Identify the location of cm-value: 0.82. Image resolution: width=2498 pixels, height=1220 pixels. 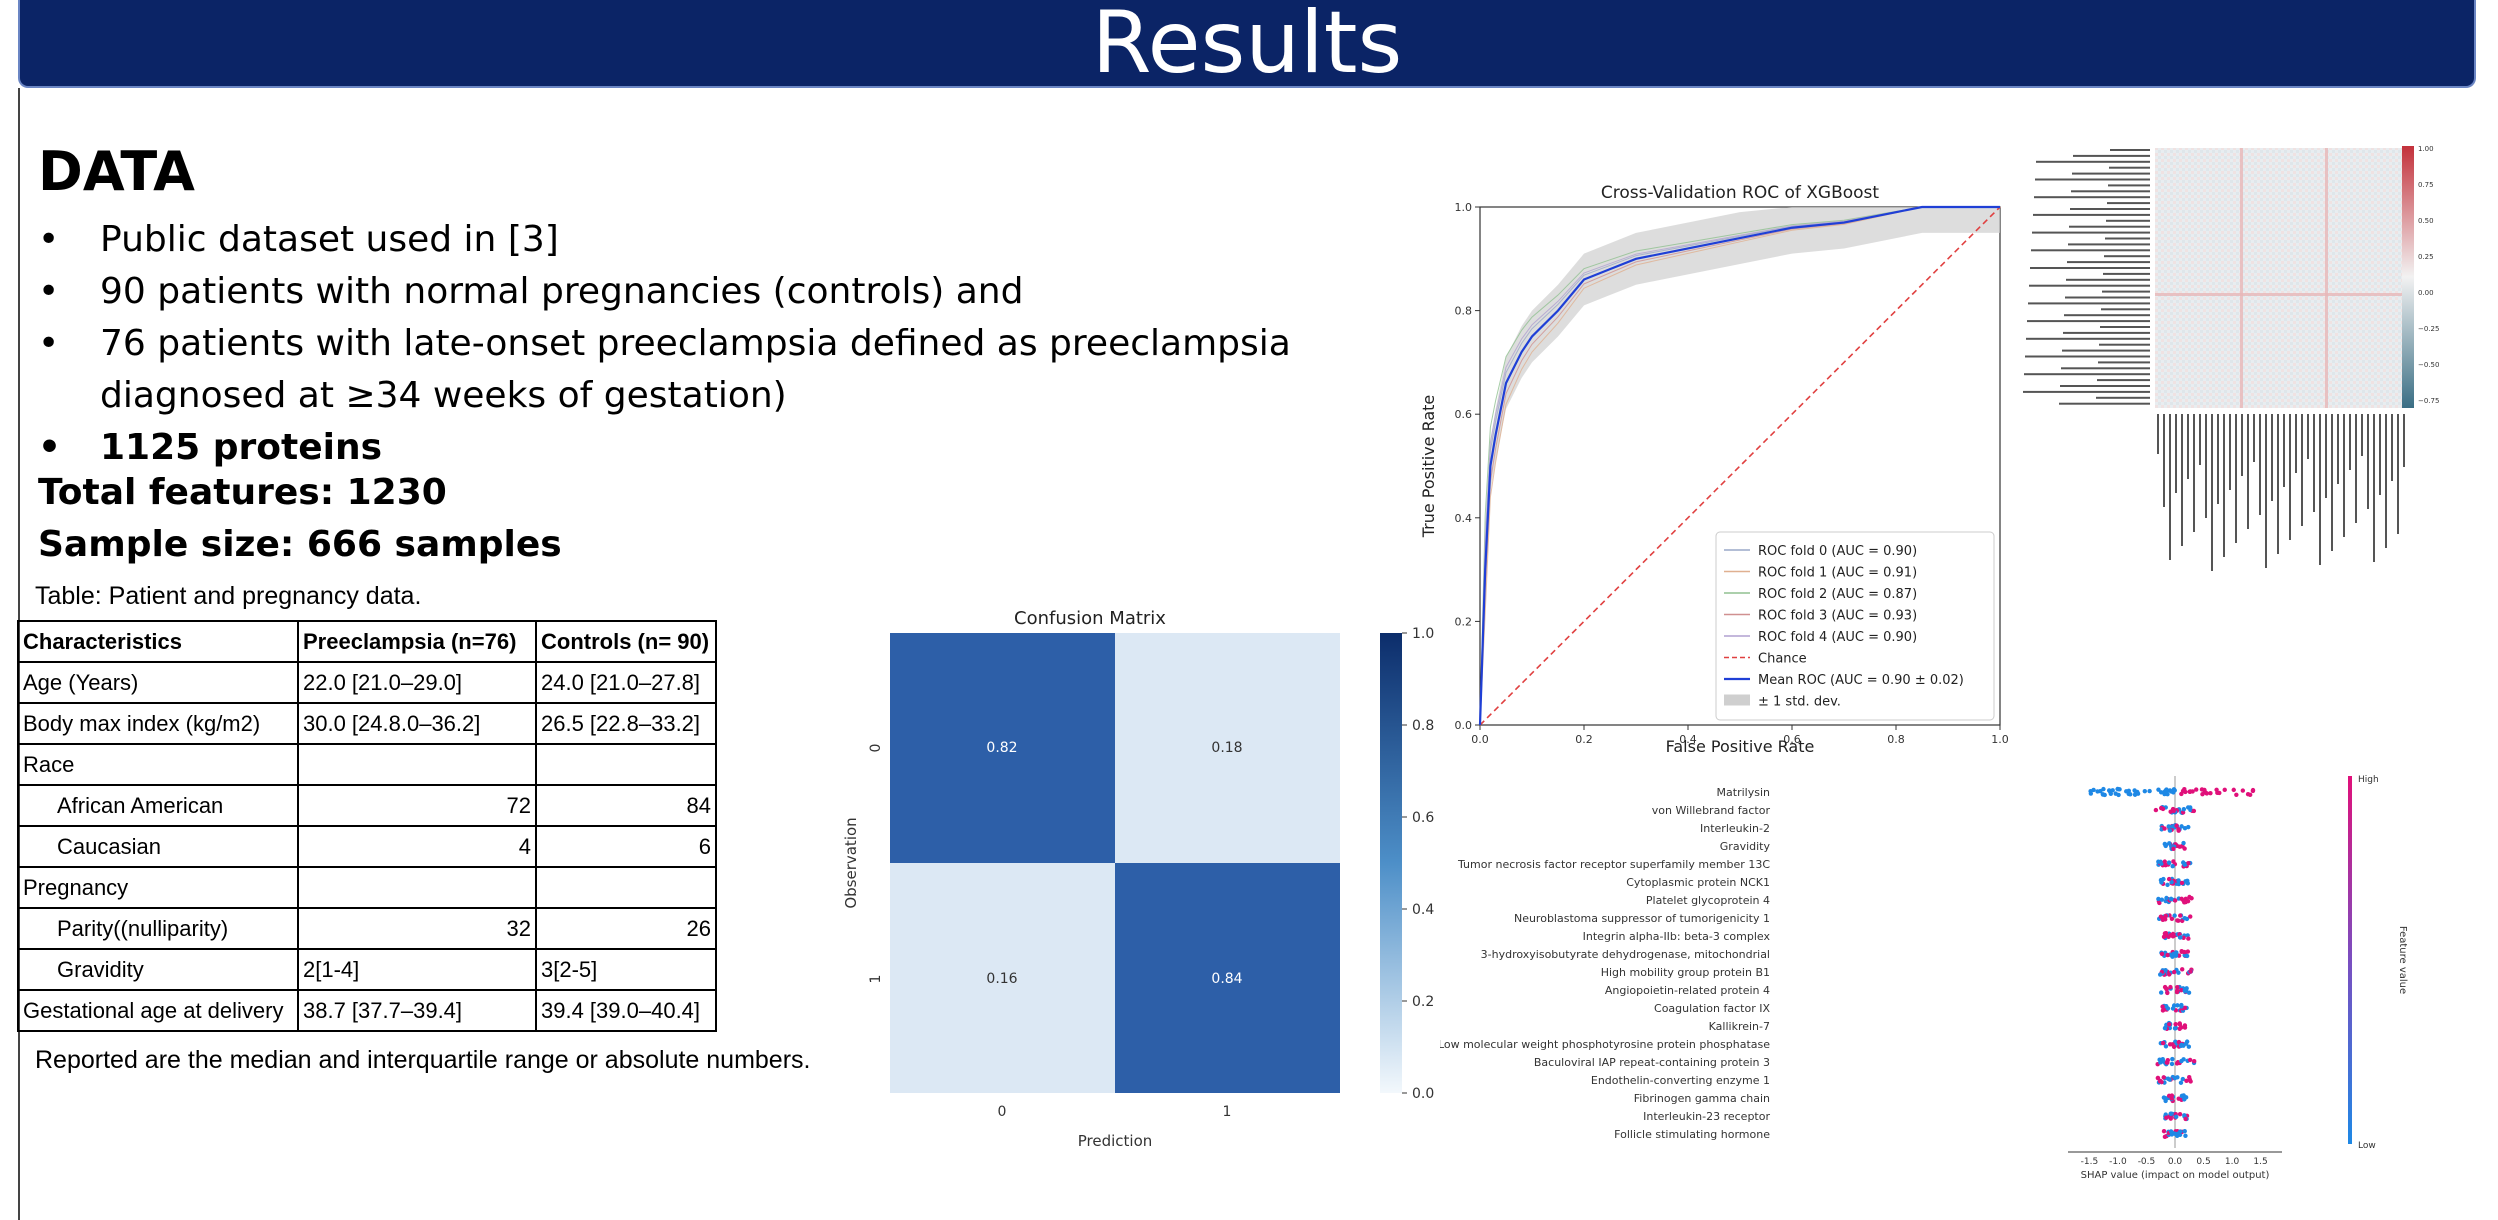
(1001, 748).